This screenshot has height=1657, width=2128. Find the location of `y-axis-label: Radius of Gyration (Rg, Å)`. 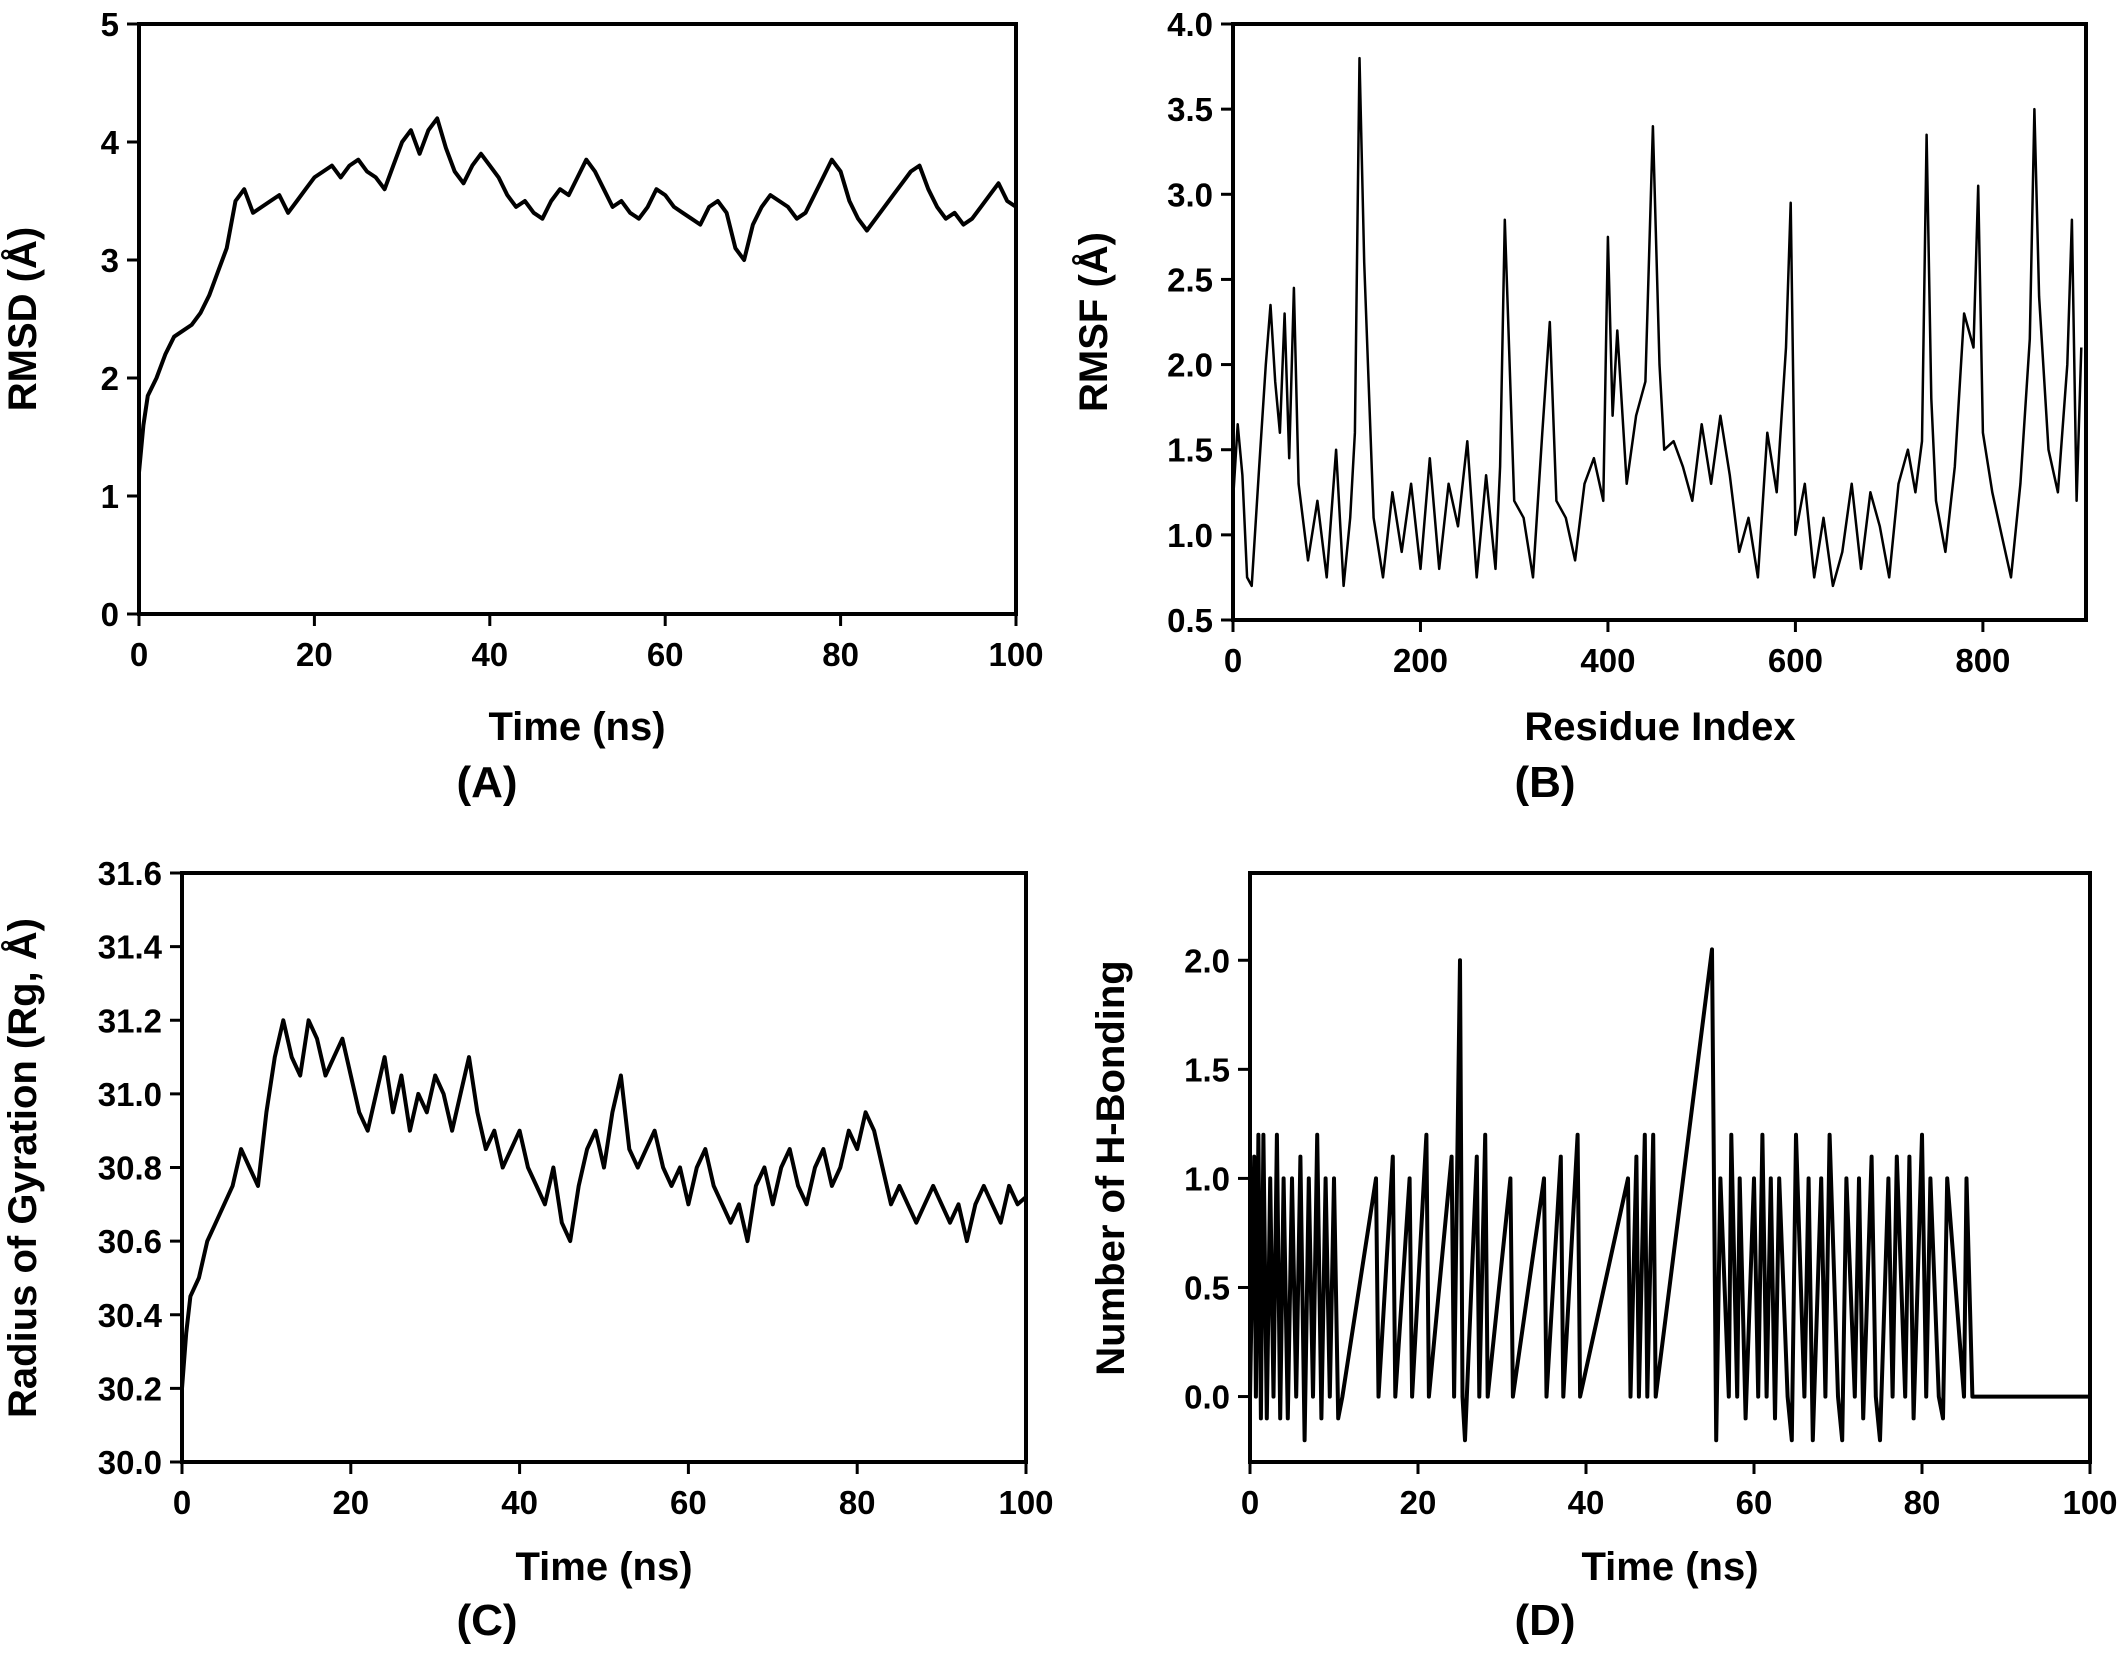

y-axis-label: Radius of Gyration (Rg, Å) is located at coordinates (22, 1168).